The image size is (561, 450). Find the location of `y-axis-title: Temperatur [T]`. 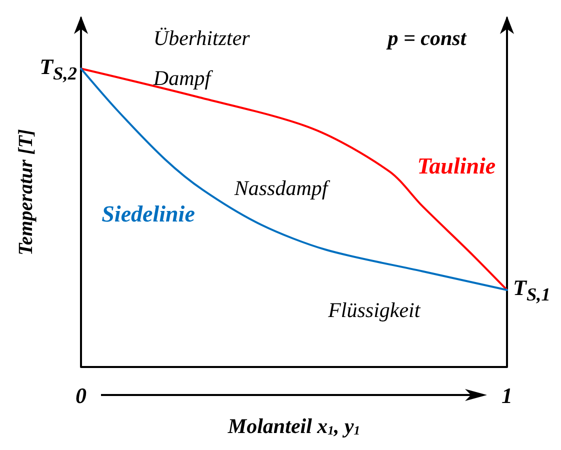

y-axis-title: Temperatur [T] is located at coordinates (26, 192).